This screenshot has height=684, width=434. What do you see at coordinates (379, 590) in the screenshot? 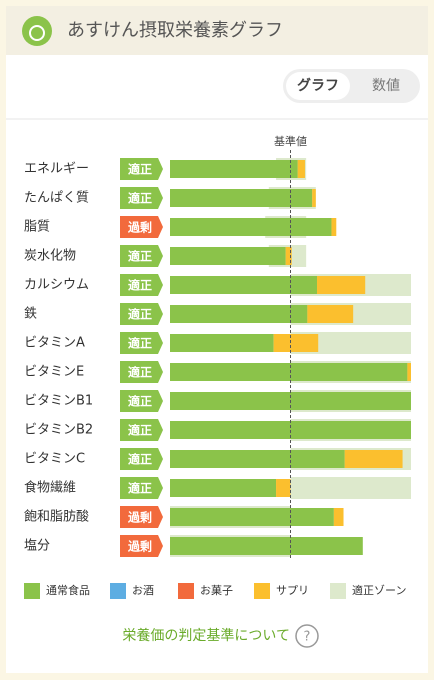
I see `legend-label: 適正ゾーン` at bounding box center [379, 590].